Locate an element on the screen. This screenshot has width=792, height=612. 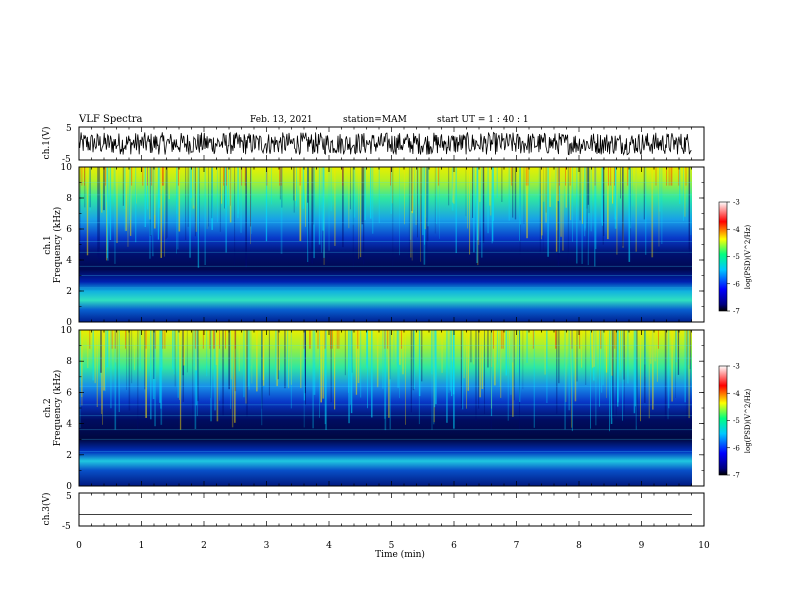
ch1-ylabel-channel: ch.1 is located at coordinates (48, 244).